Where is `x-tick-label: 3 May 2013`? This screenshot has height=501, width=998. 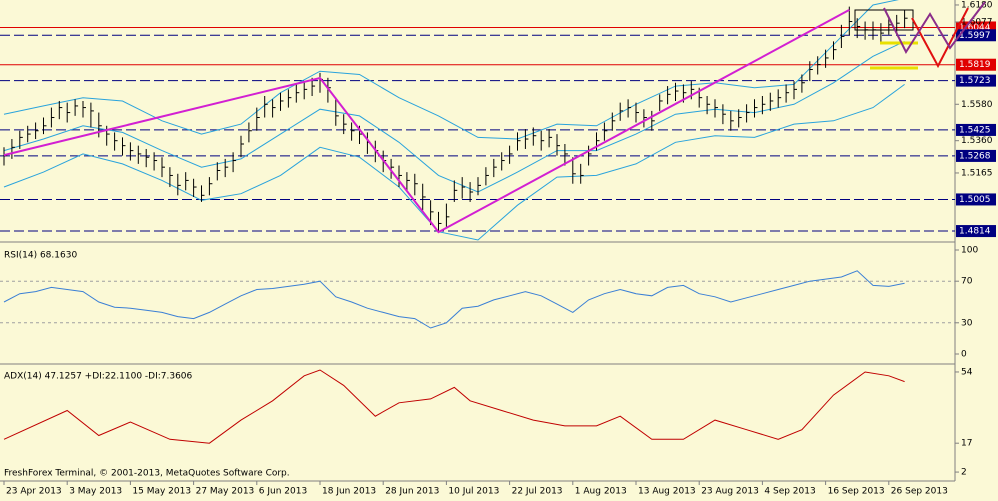
x-tick-label: 3 May 2013 is located at coordinates (95, 492).